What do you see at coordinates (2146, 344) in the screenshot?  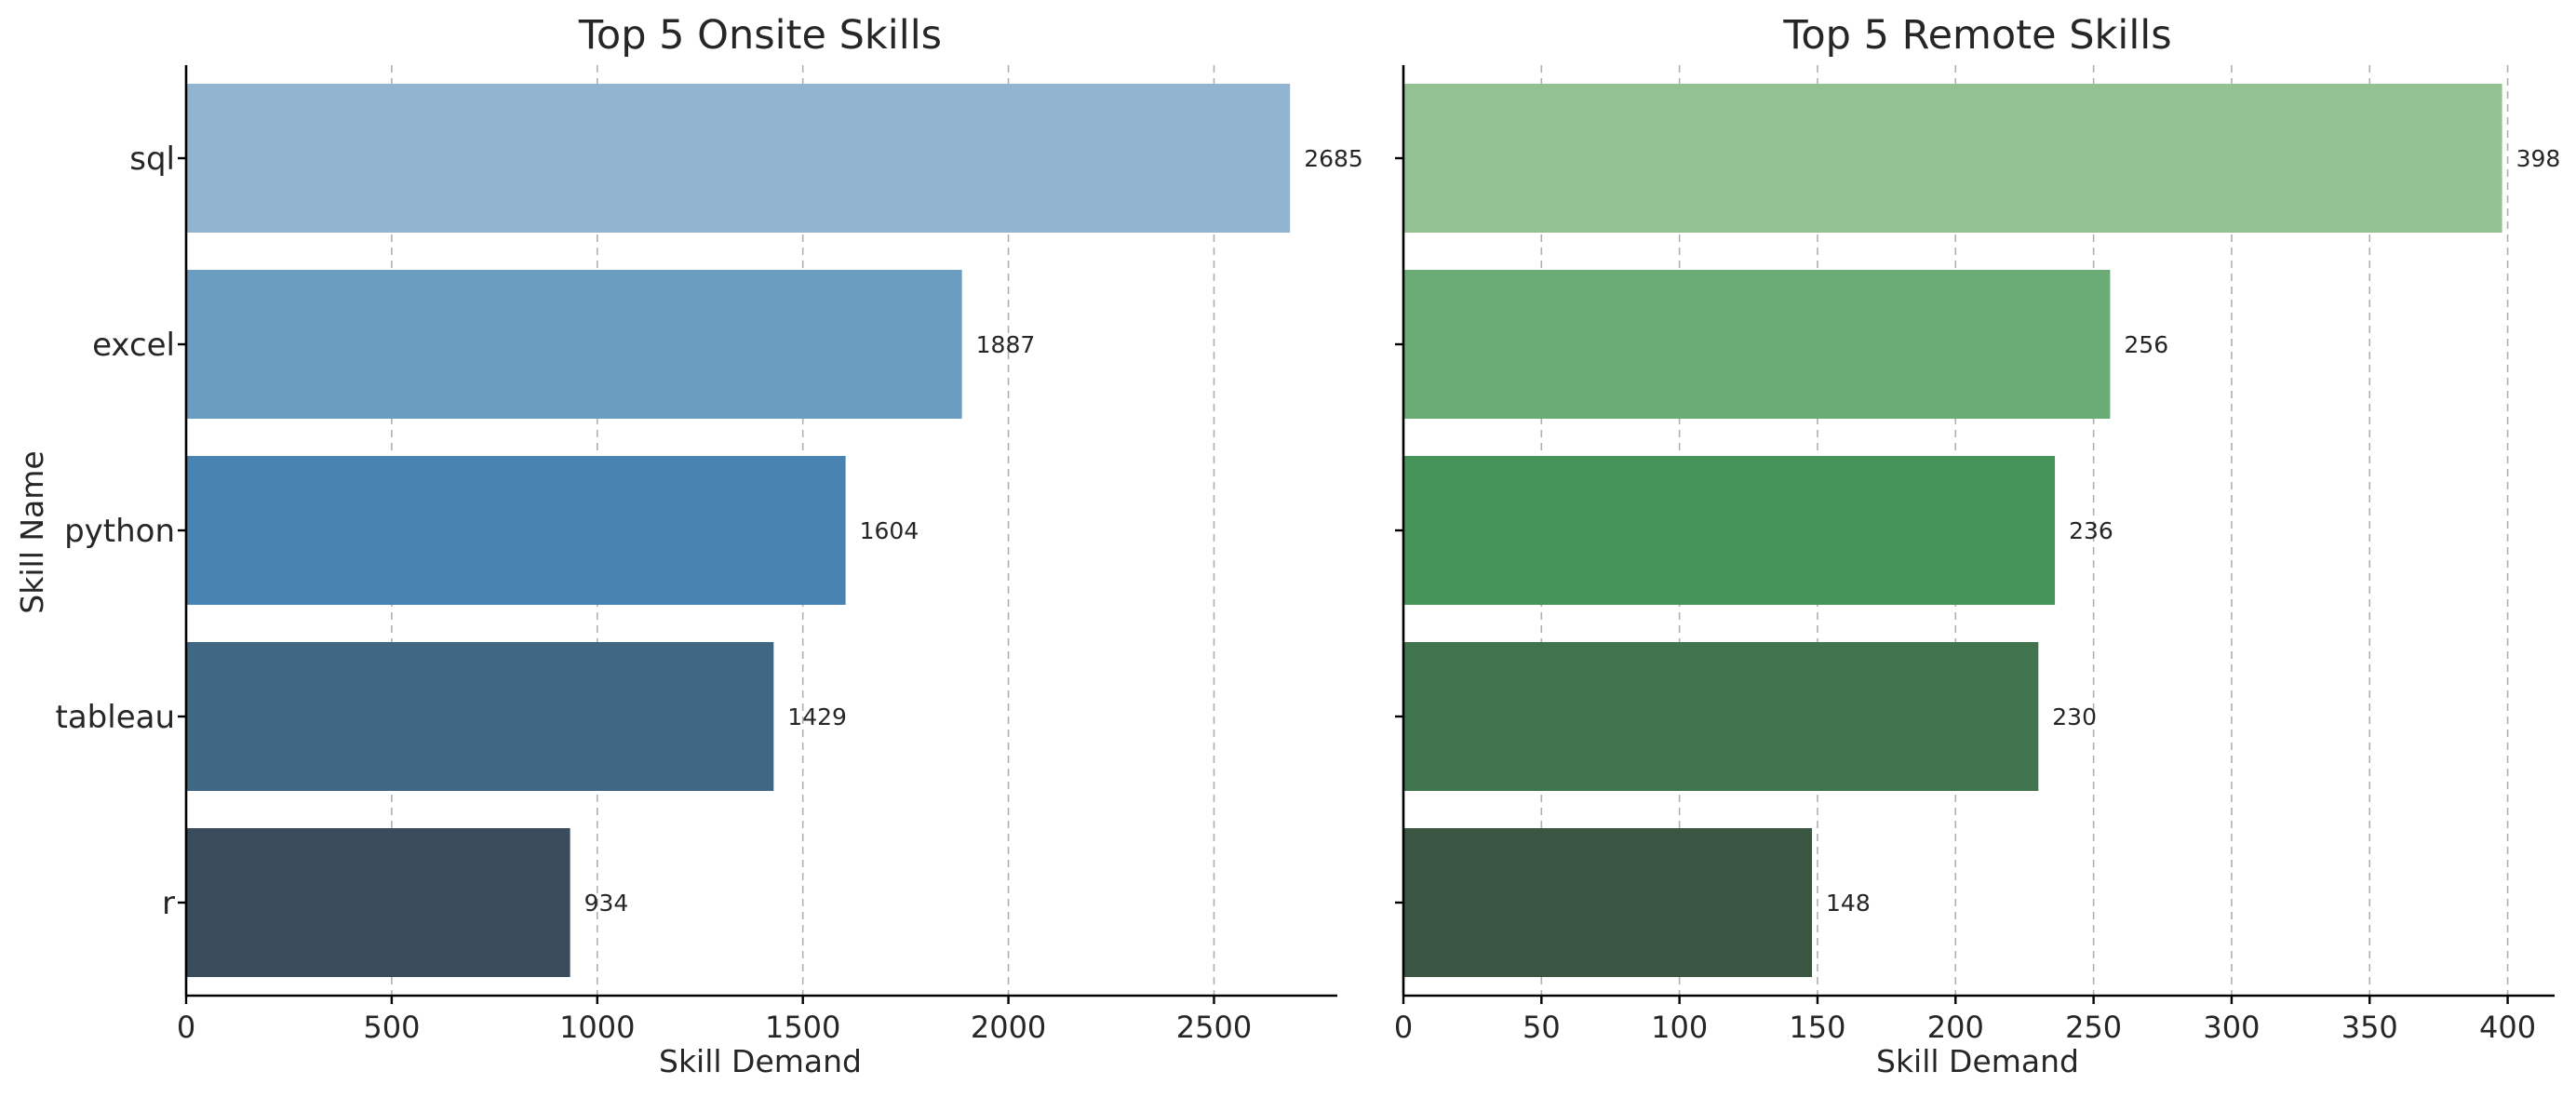 I see `data-label: 256` at bounding box center [2146, 344].